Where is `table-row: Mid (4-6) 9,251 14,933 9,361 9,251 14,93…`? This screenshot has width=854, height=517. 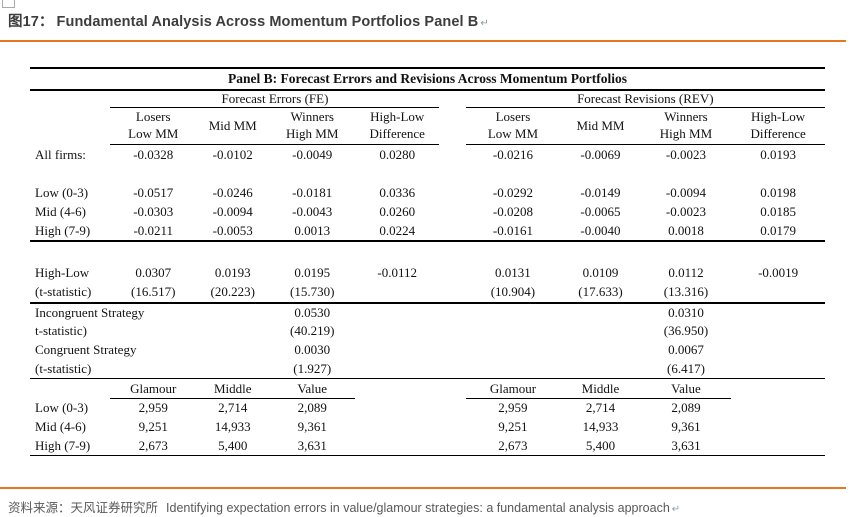 table-row: Mid (4-6) 9,251 14,933 9,361 9,251 14,93… is located at coordinates (427, 427).